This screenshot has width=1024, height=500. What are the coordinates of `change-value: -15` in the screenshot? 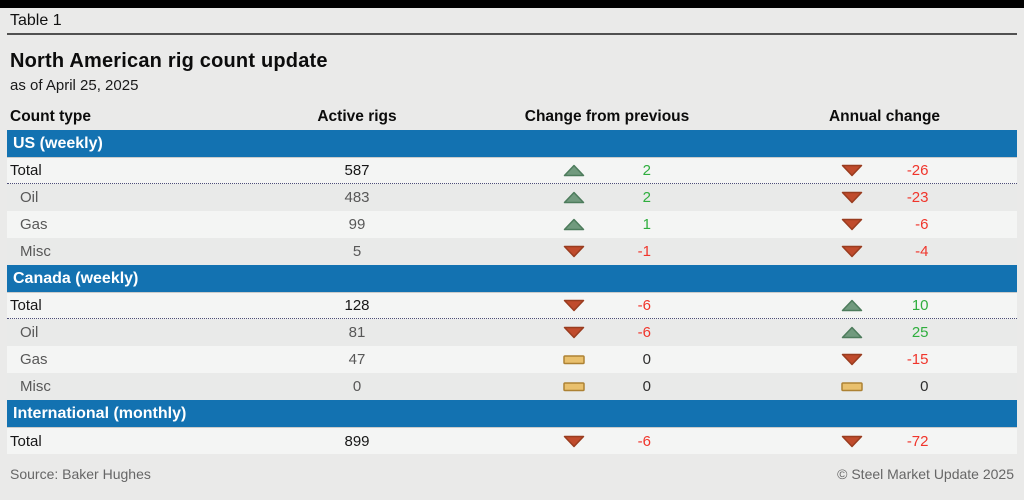 It's located at (917, 359).